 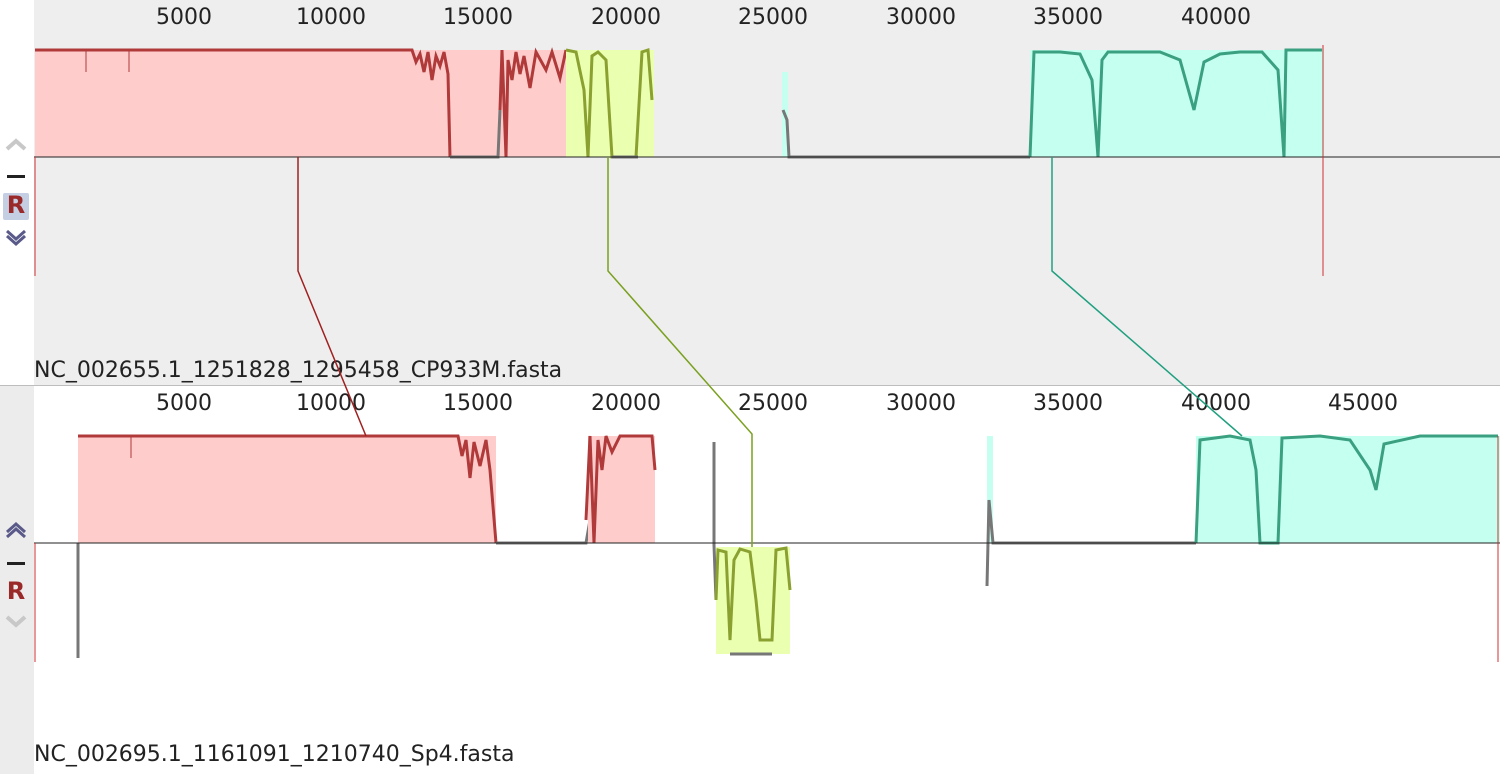 I want to click on move-down-button-bottom, so click(x=16, y=622).